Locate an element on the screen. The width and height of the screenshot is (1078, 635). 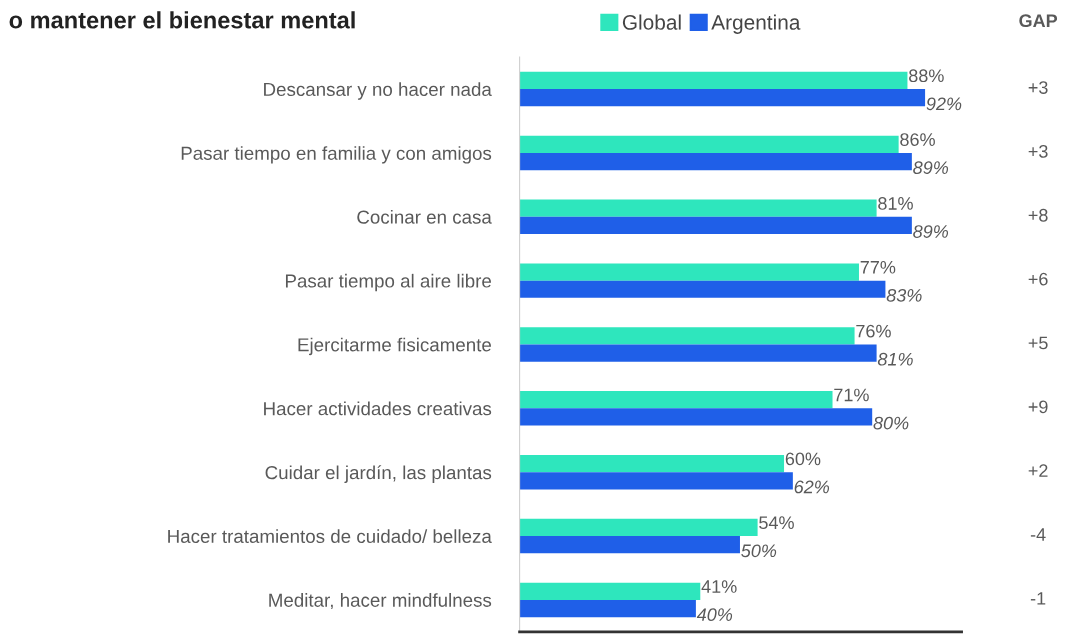
text: +8 is located at coordinates (1038, 215).